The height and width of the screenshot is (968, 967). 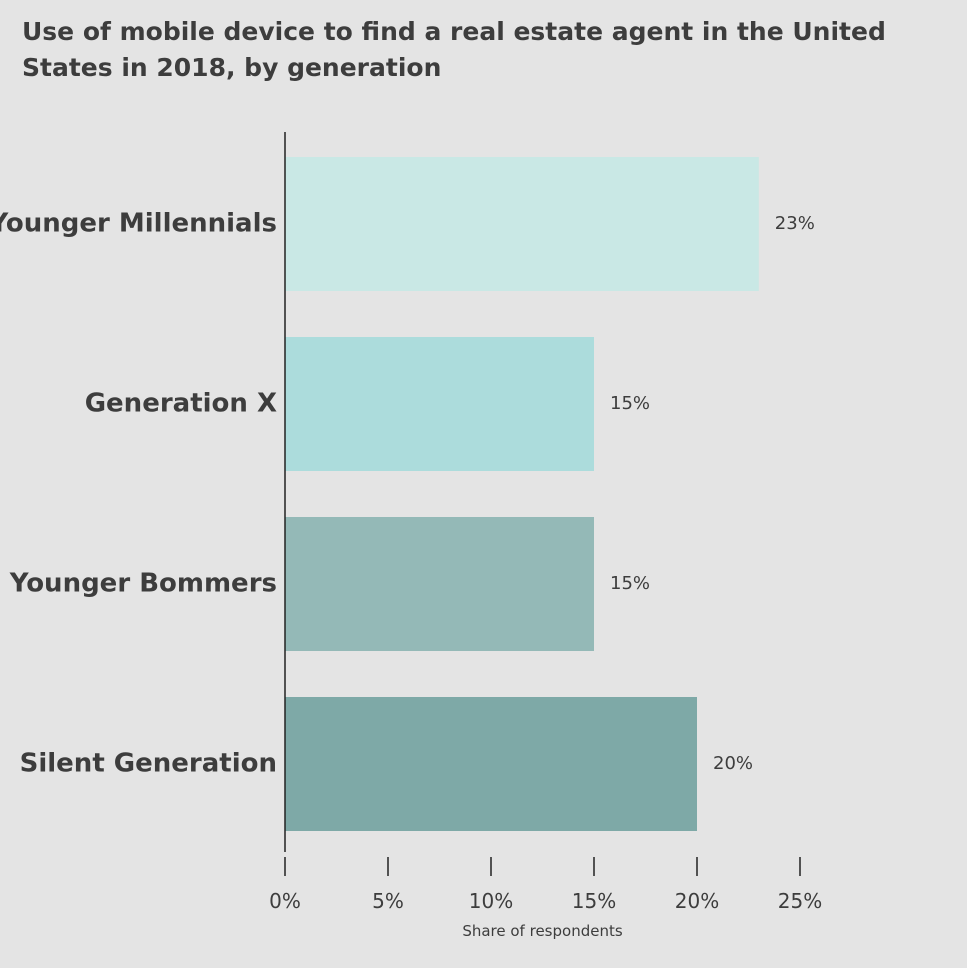 I want to click on x-tick-label: 25%, so click(x=800, y=901).